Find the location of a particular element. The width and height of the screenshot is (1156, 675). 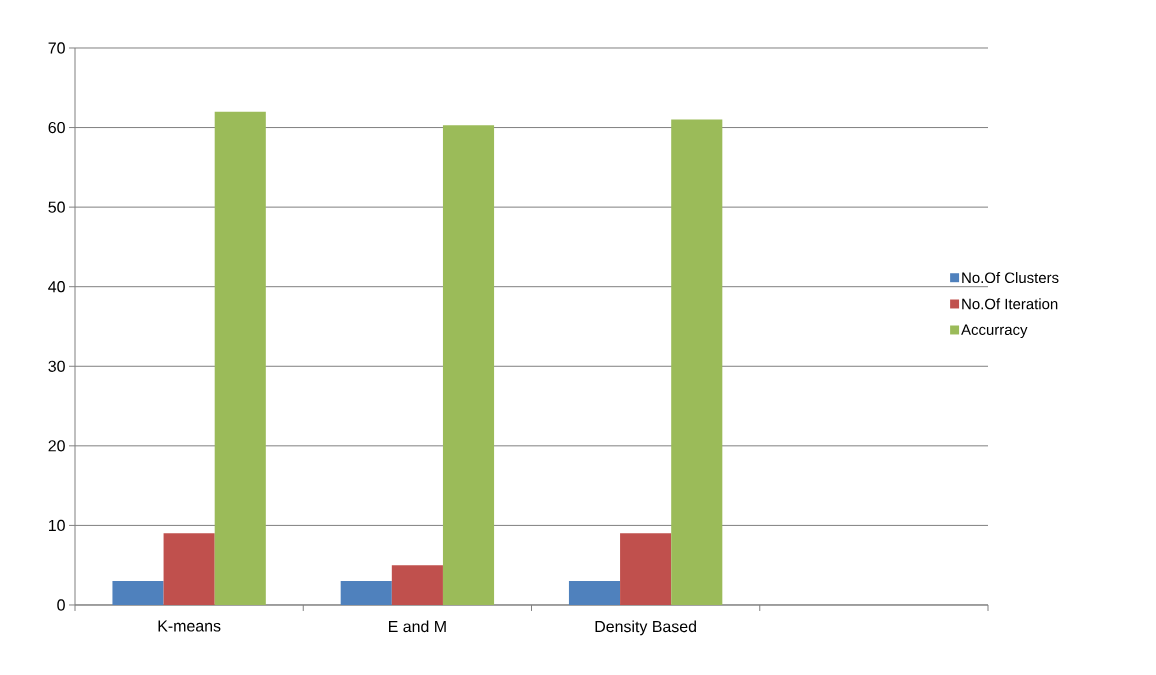

y-tick-label: 50 is located at coordinates (56, 207).